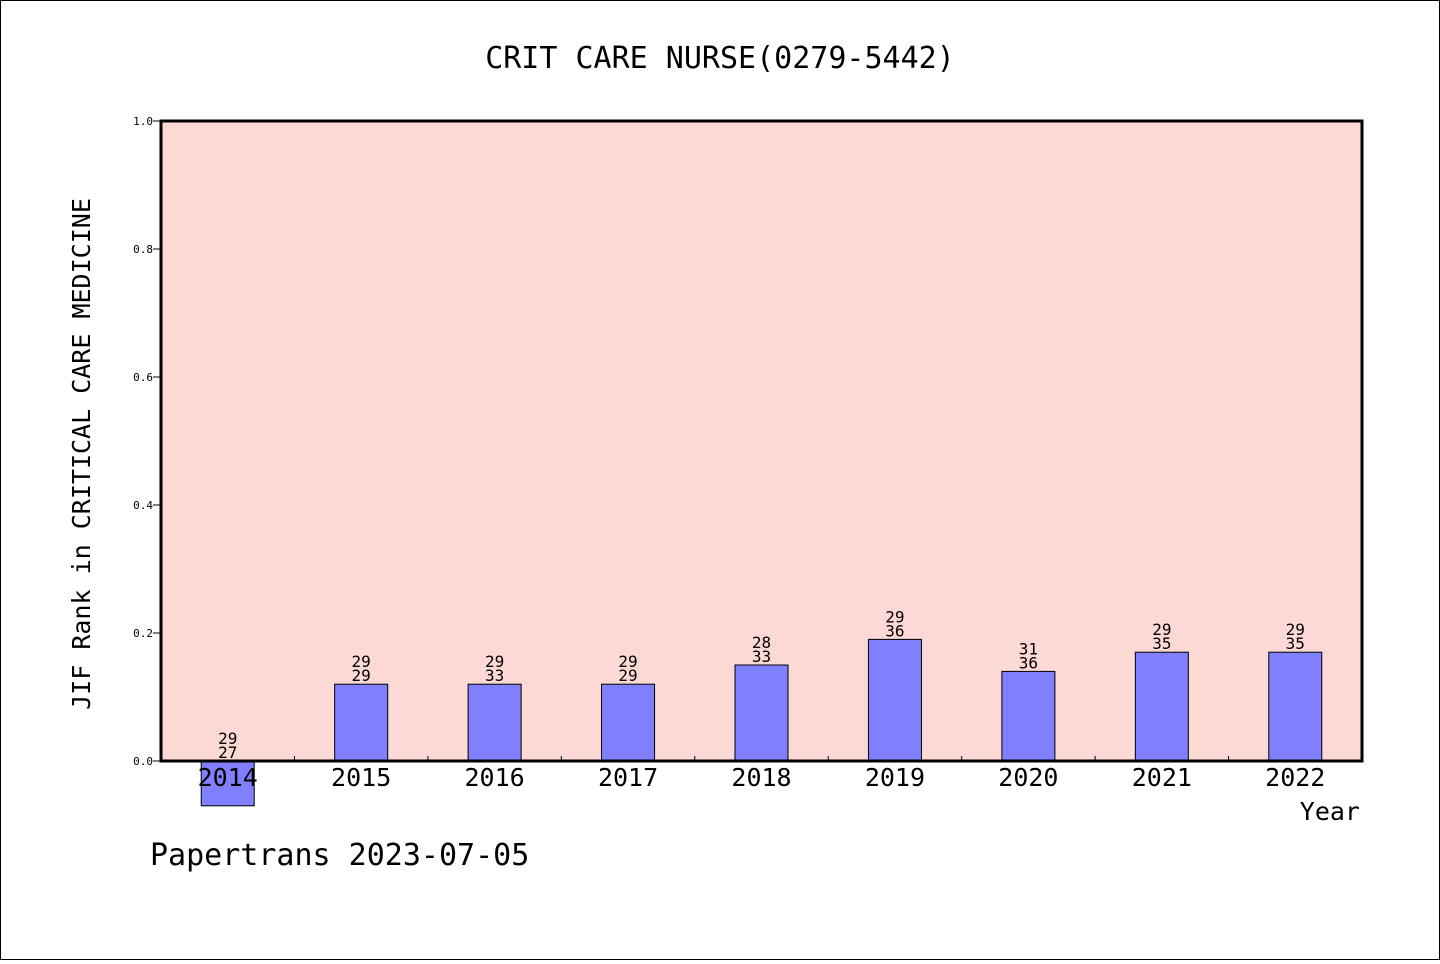  Describe the element at coordinates (143, 633) in the screenshot. I see `y-tick-label: 0.2` at that location.